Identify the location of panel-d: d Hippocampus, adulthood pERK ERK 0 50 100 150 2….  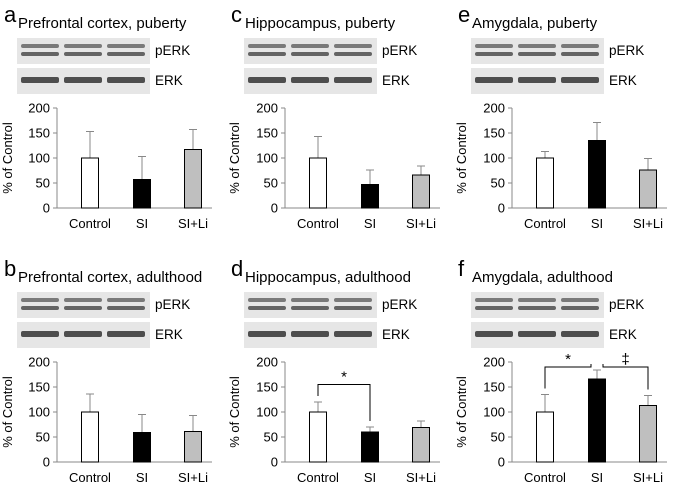
(333, 370).